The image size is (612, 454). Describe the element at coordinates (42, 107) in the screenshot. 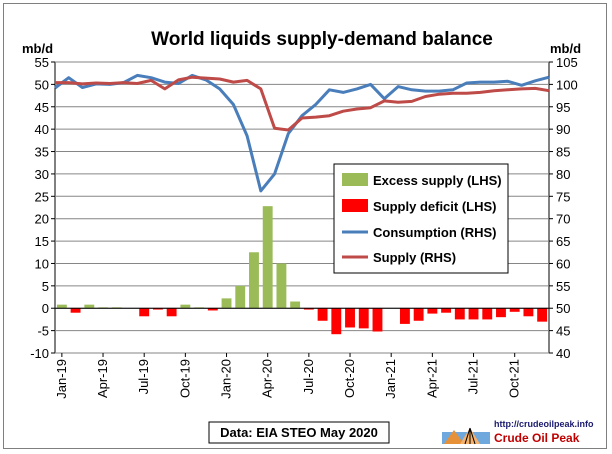

I see `left-tick-label: 45` at that location.